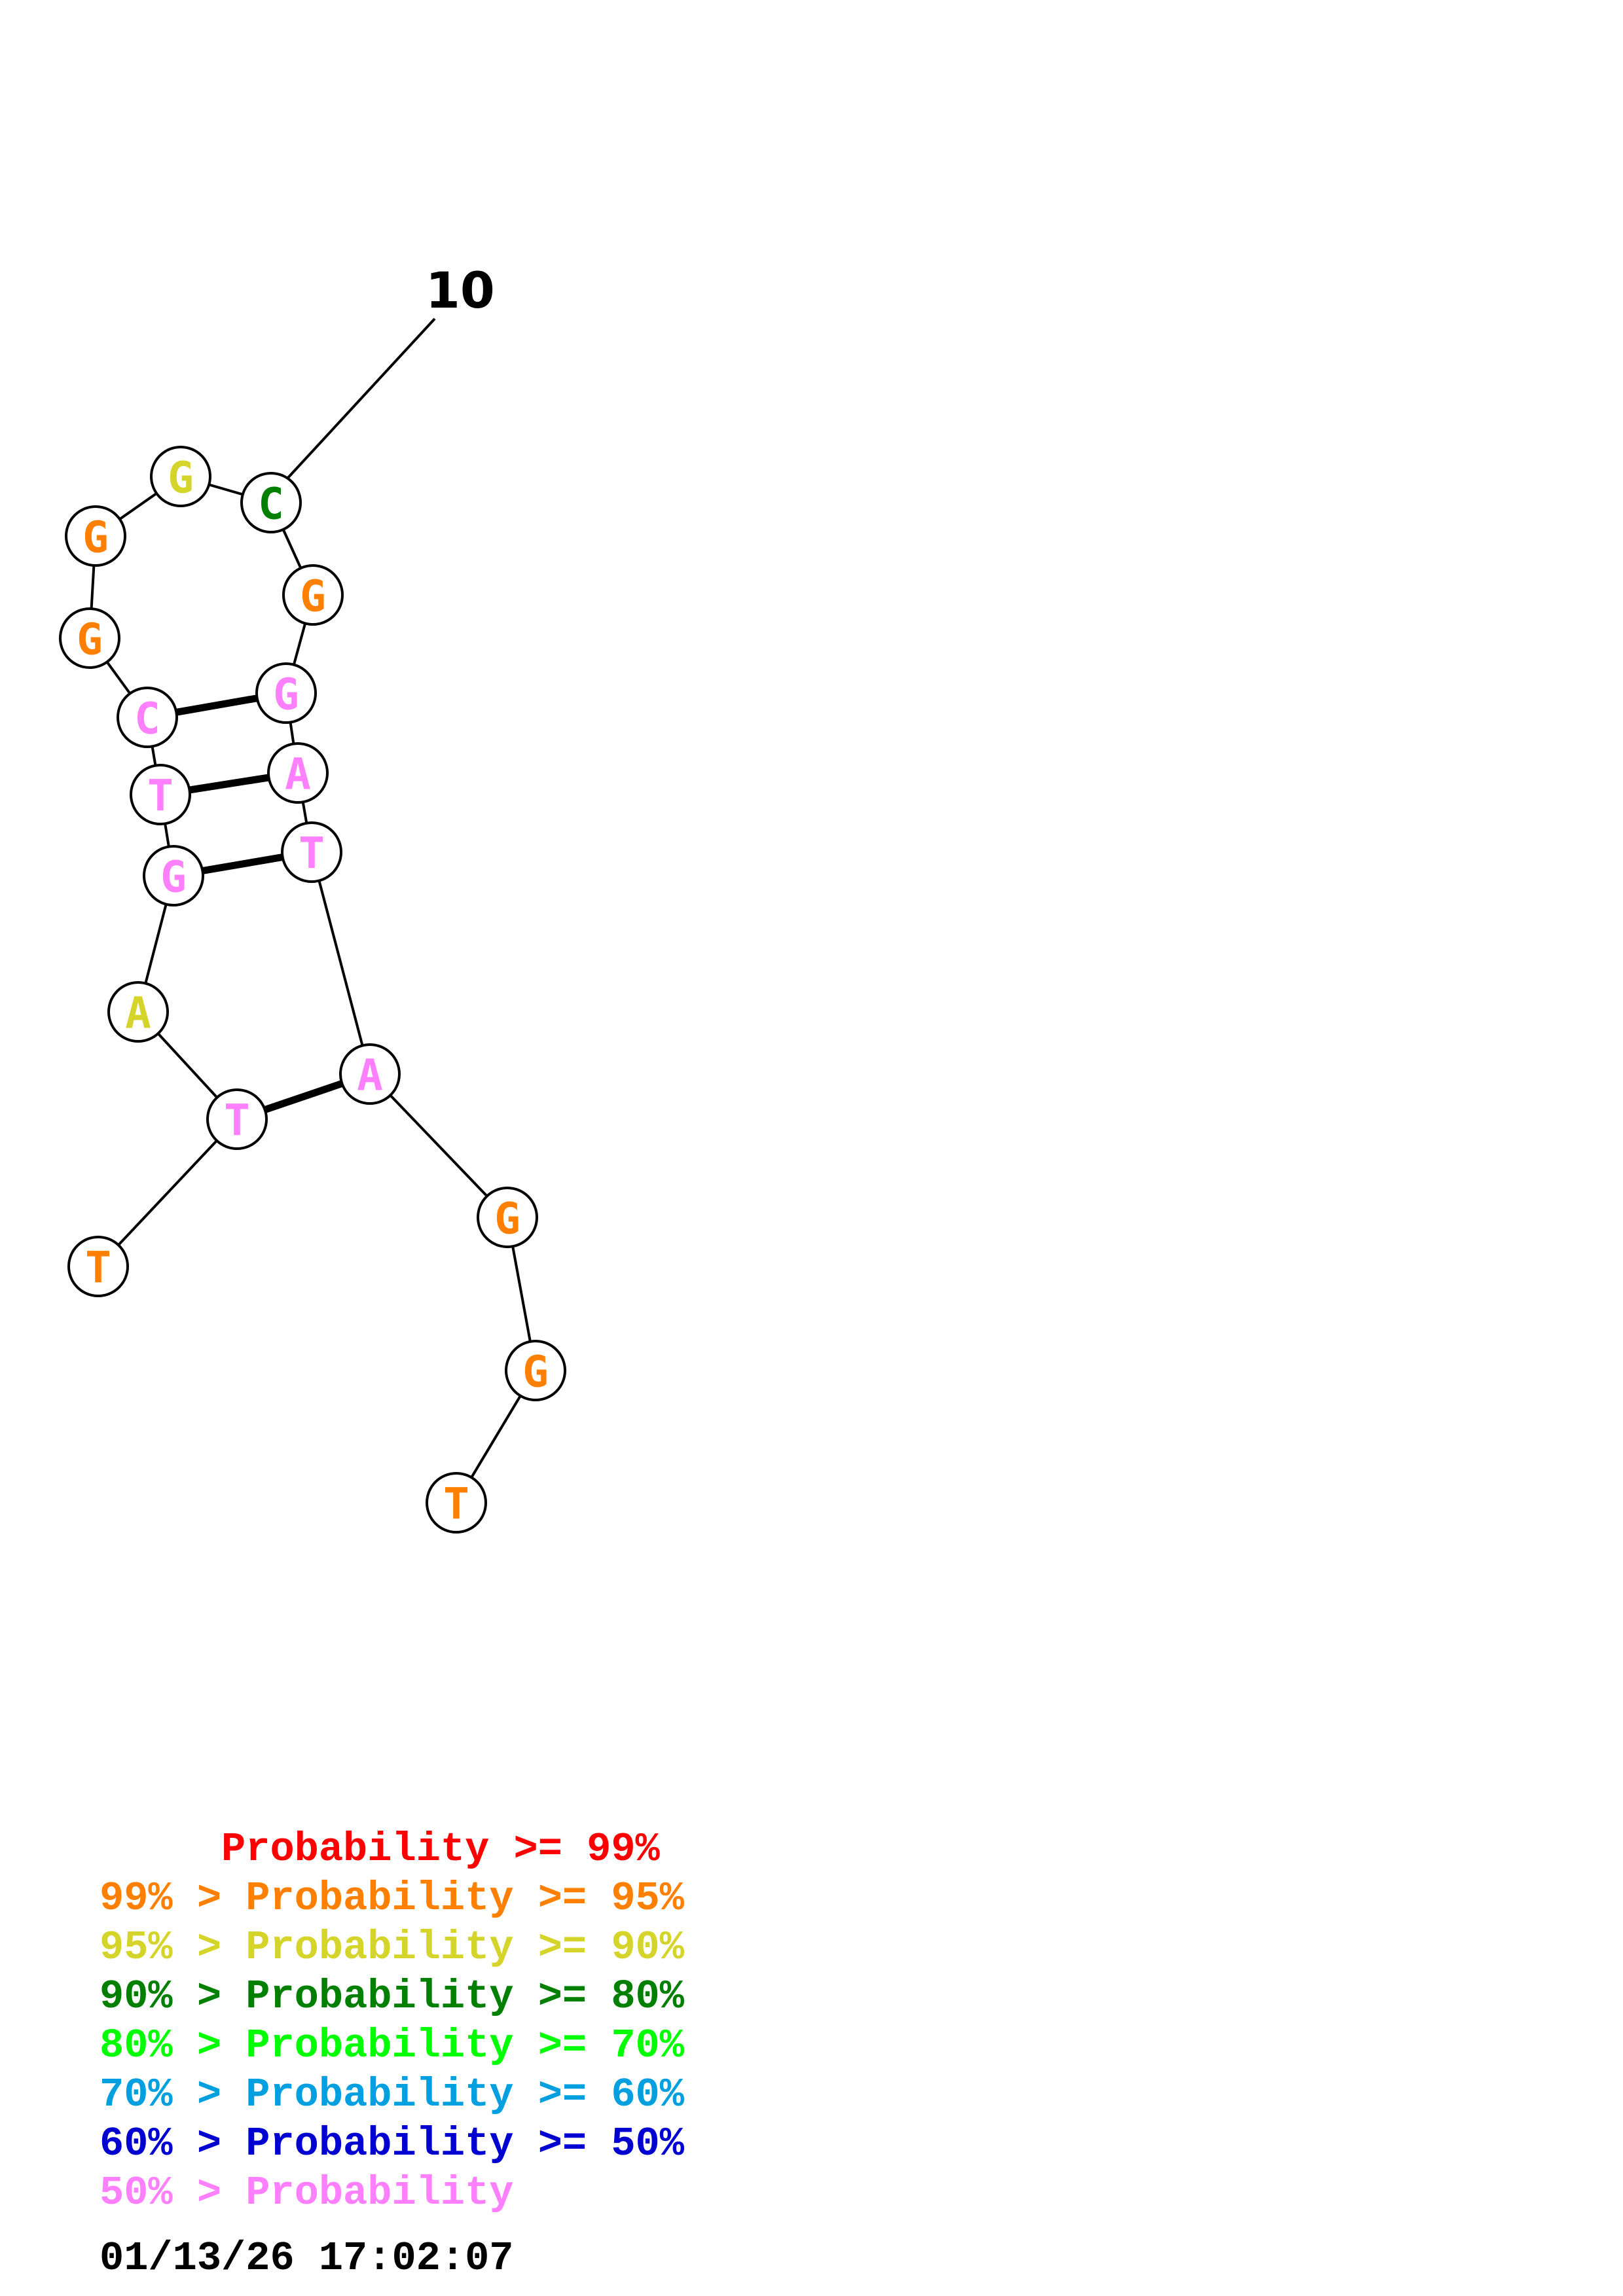  Describe the element at coordinates (307, 2193) in the screenshot. I see `legend-entry: 50% > Probability` at that location.